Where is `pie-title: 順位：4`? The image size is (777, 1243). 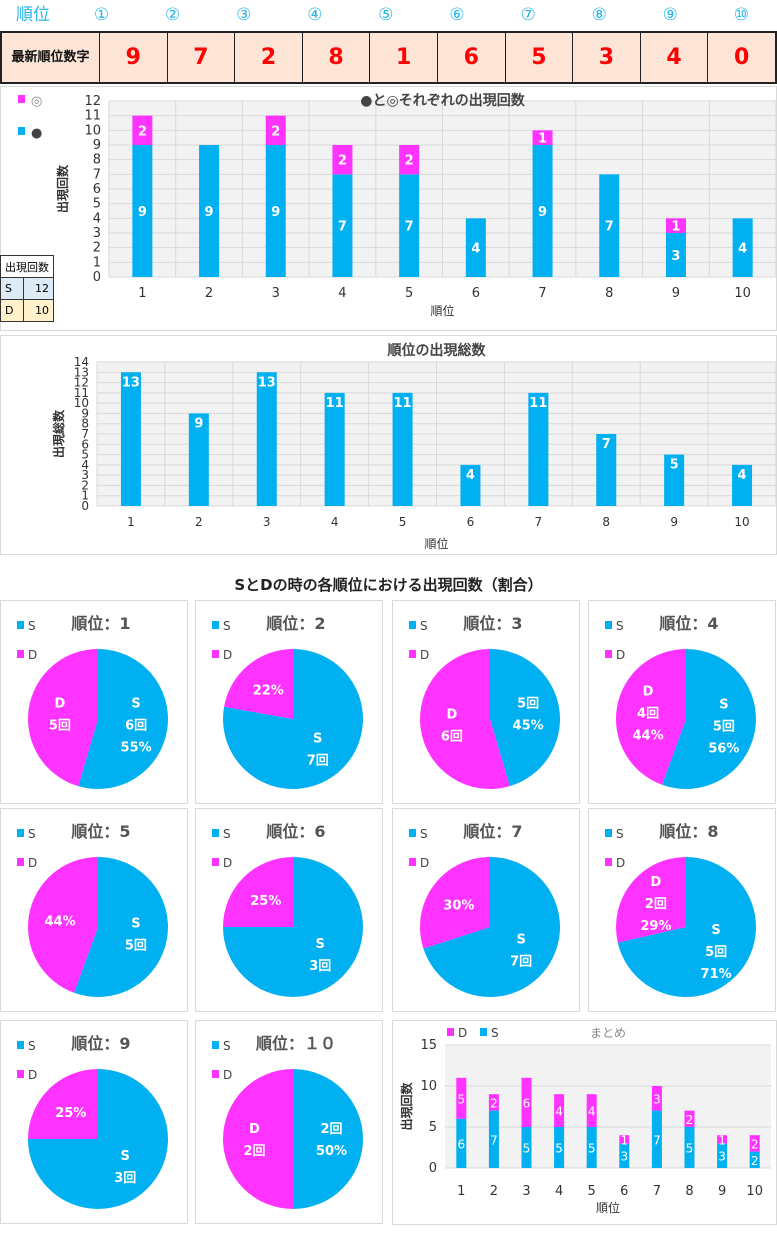 pie-title: 順位：4 is located at coordinates (688, 623).